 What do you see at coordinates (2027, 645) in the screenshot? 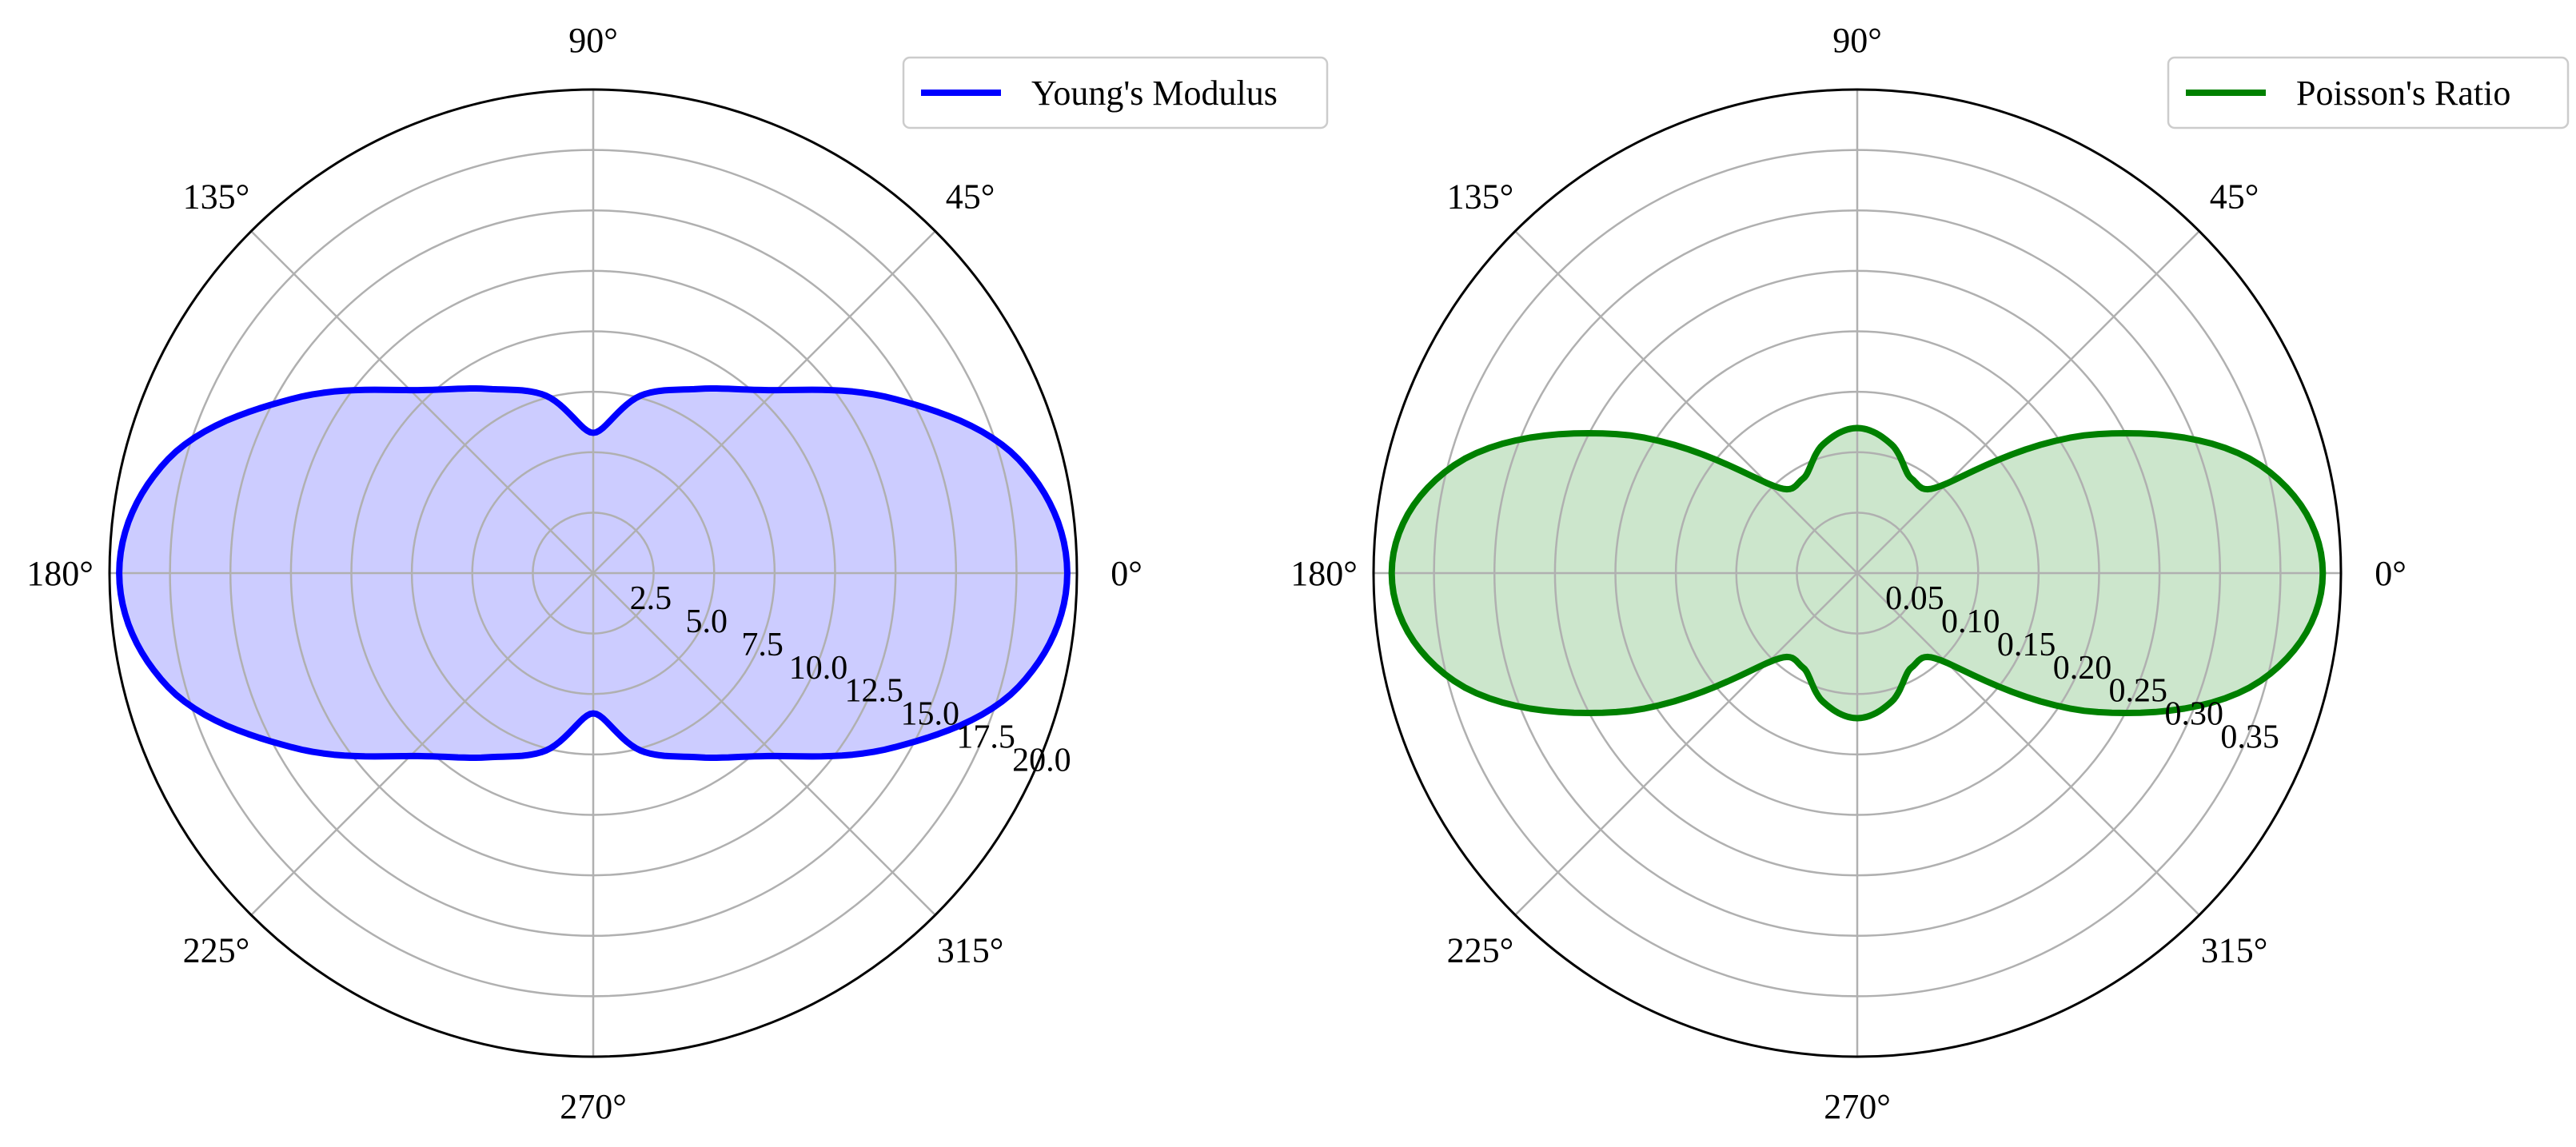
I see `radial-tick-label: 0.15` at bounding box center [2027, 645].